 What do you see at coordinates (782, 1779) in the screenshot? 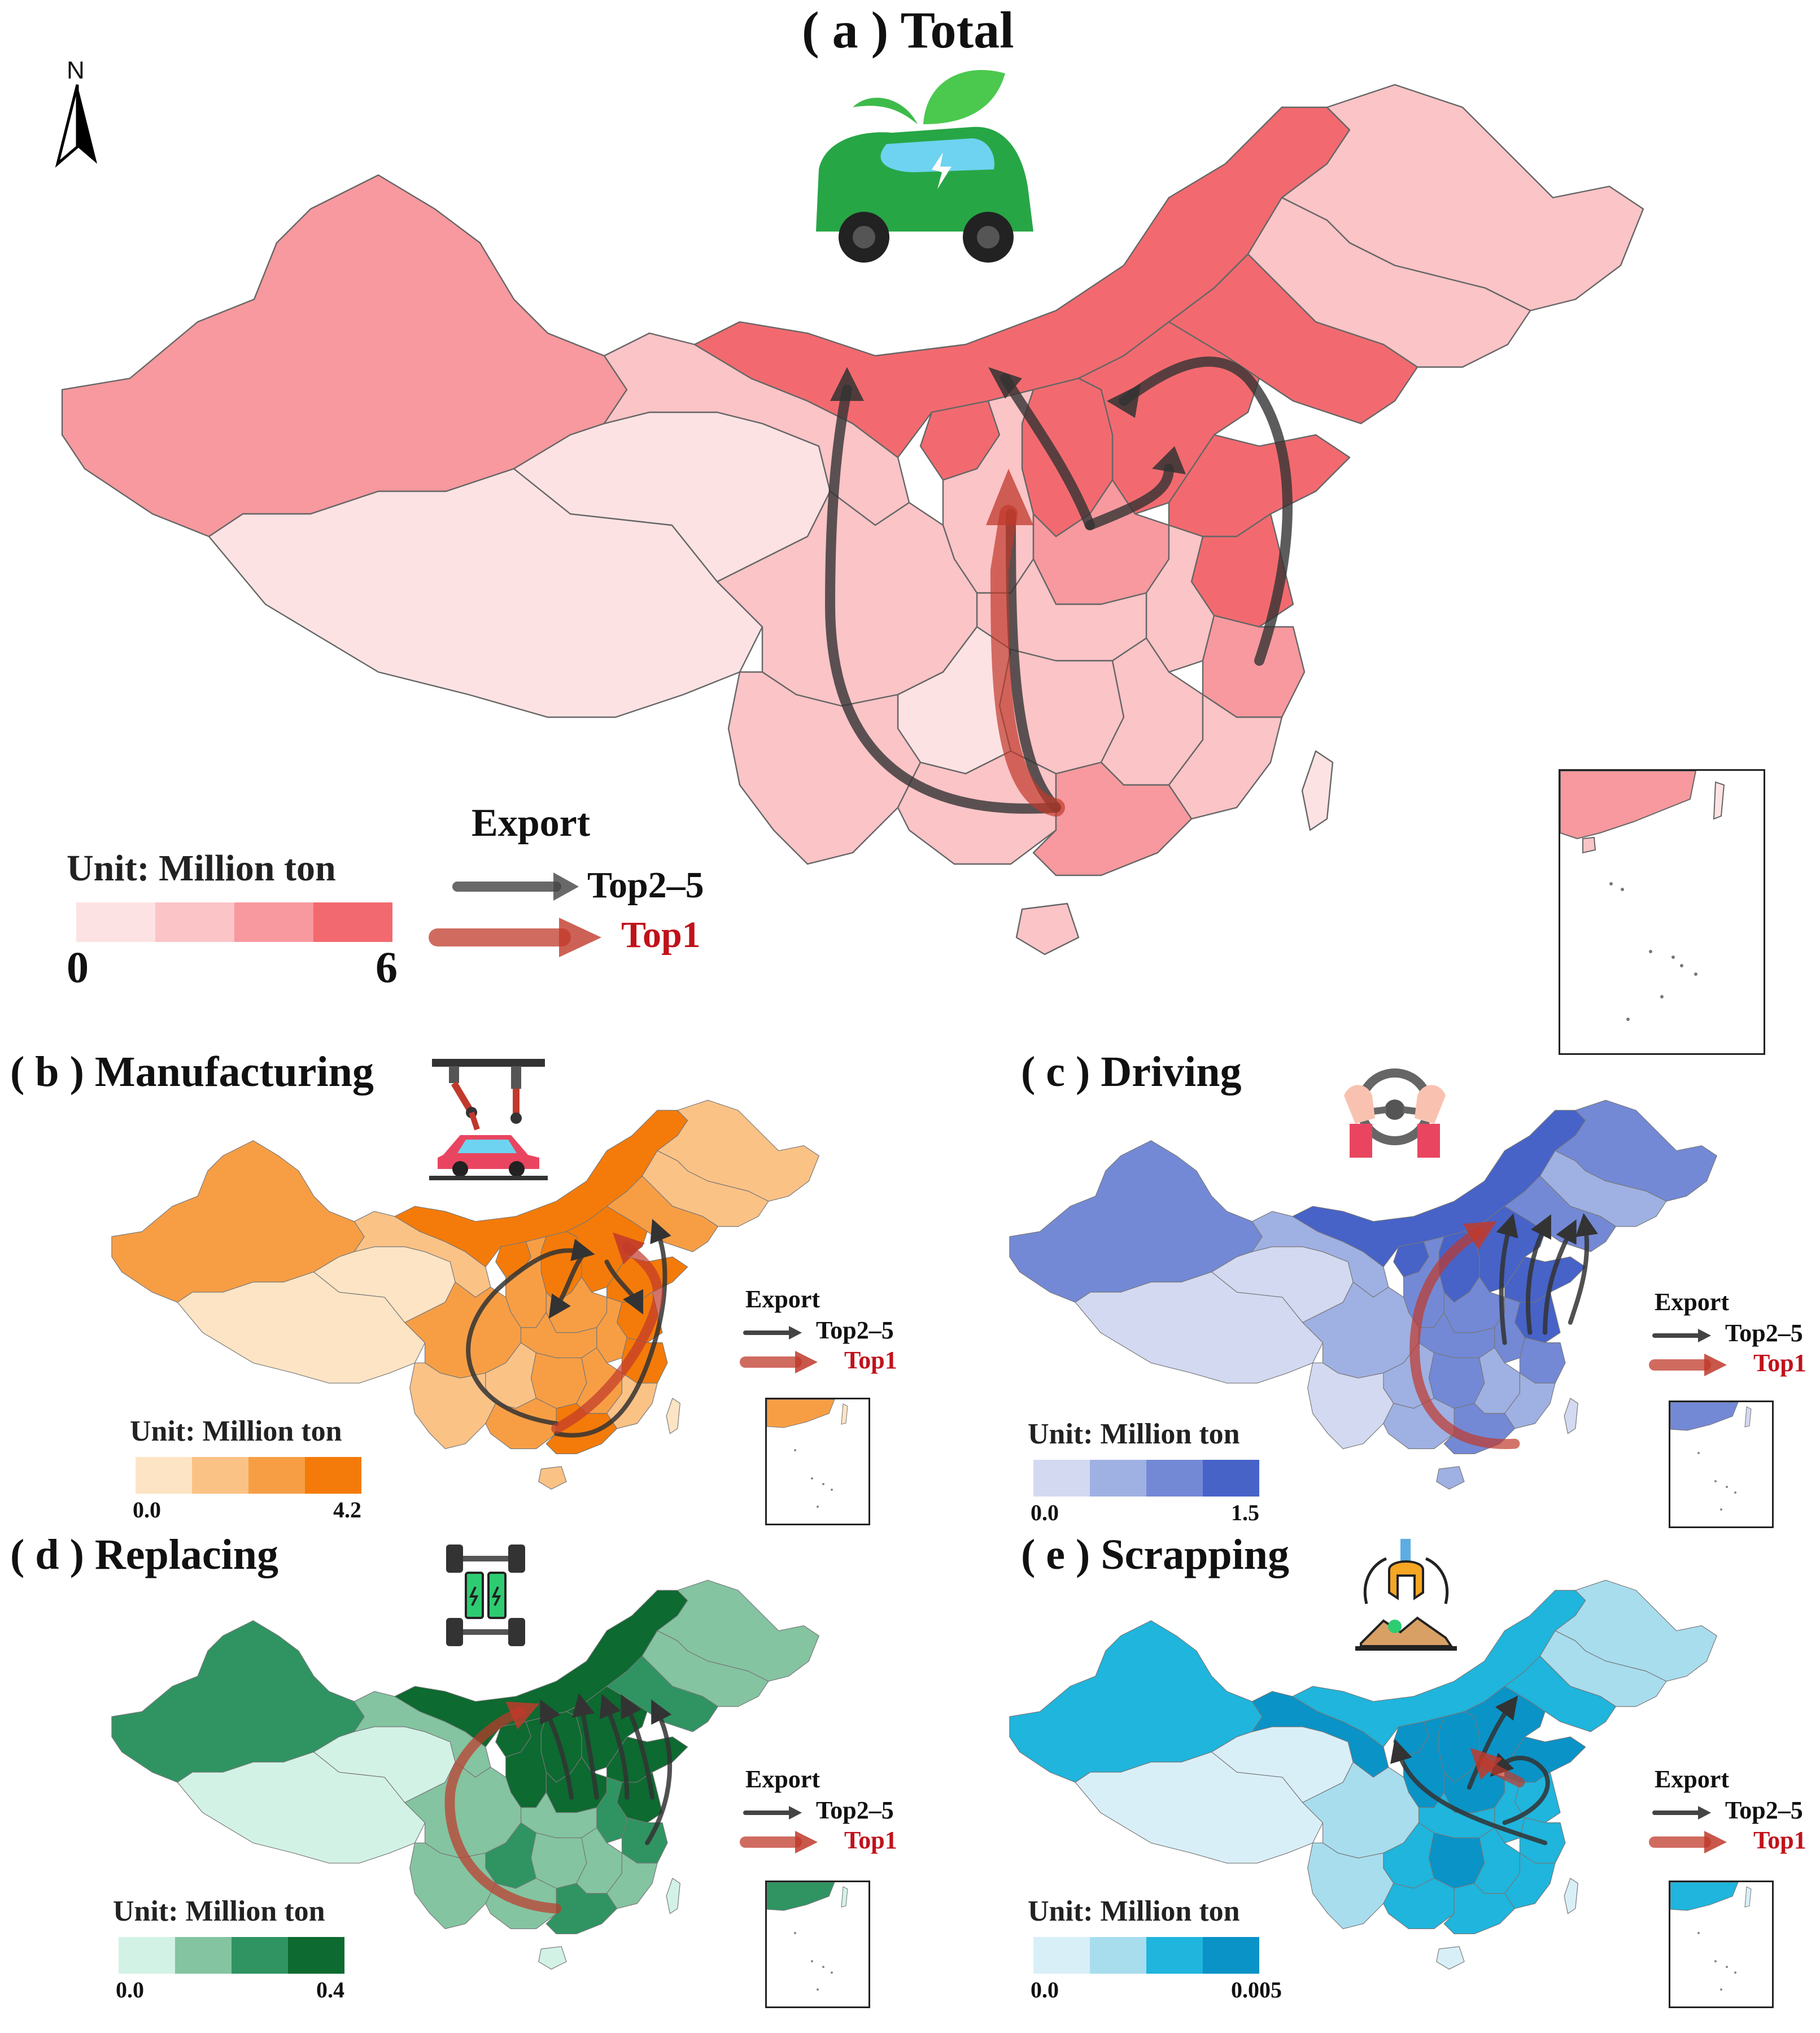
I see `legend-d-export: Export` at bounding box center [782, 1779].